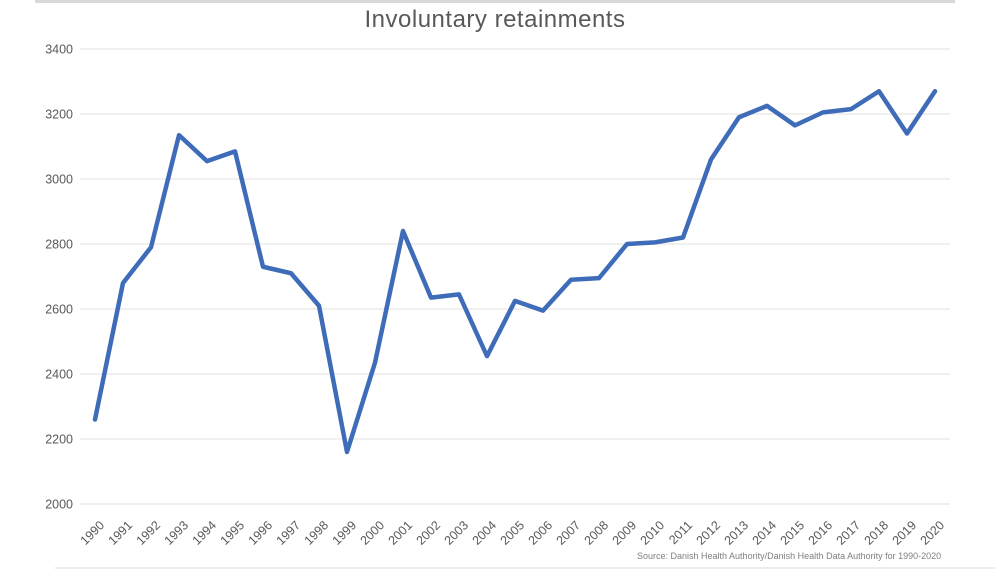  What do you see at coordinates (737, 533) in the screenshot?
I see `x-axis-tick-label: 2013` at bounding box center [737, 533].